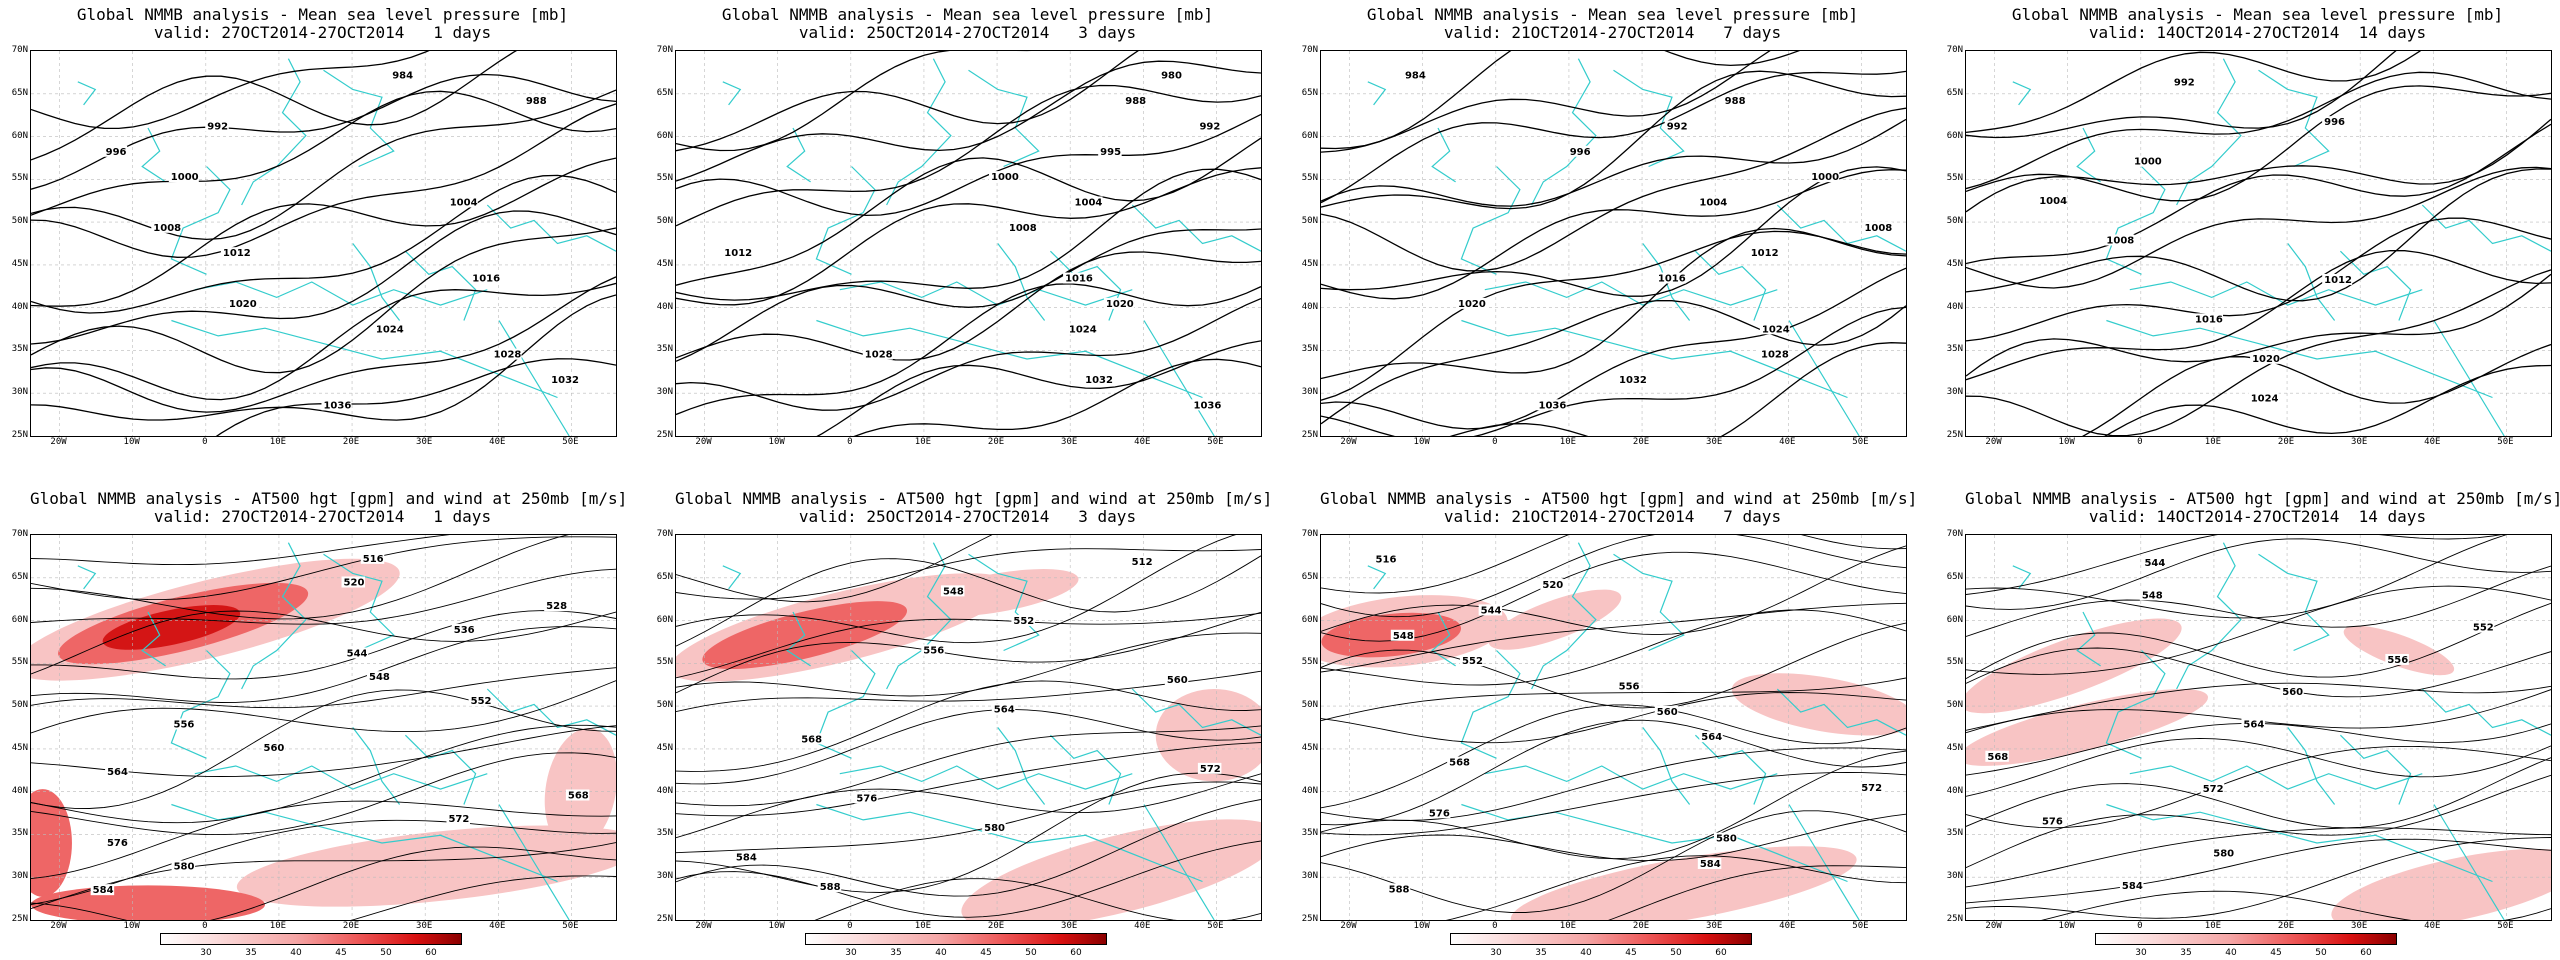  What do you see at coordinates (986, 953) in the screenshot?
I see `colorbar-tick-label: 45` at bounding box center [986, 953].